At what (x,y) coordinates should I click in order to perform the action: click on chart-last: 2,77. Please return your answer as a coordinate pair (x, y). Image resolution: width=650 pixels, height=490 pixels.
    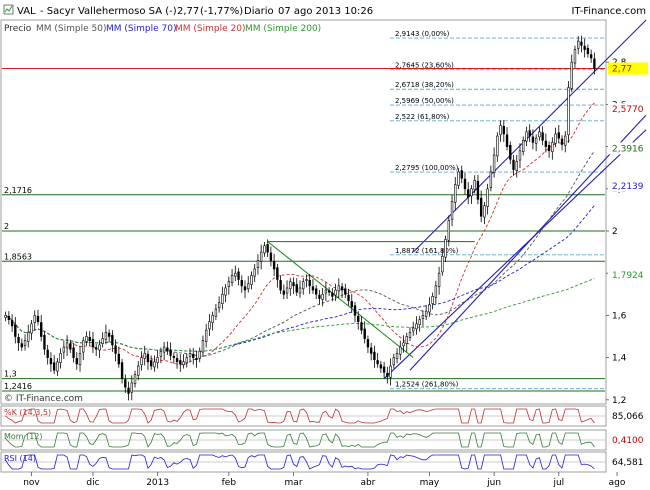
    Looking at the image, I should click on (188, 11).